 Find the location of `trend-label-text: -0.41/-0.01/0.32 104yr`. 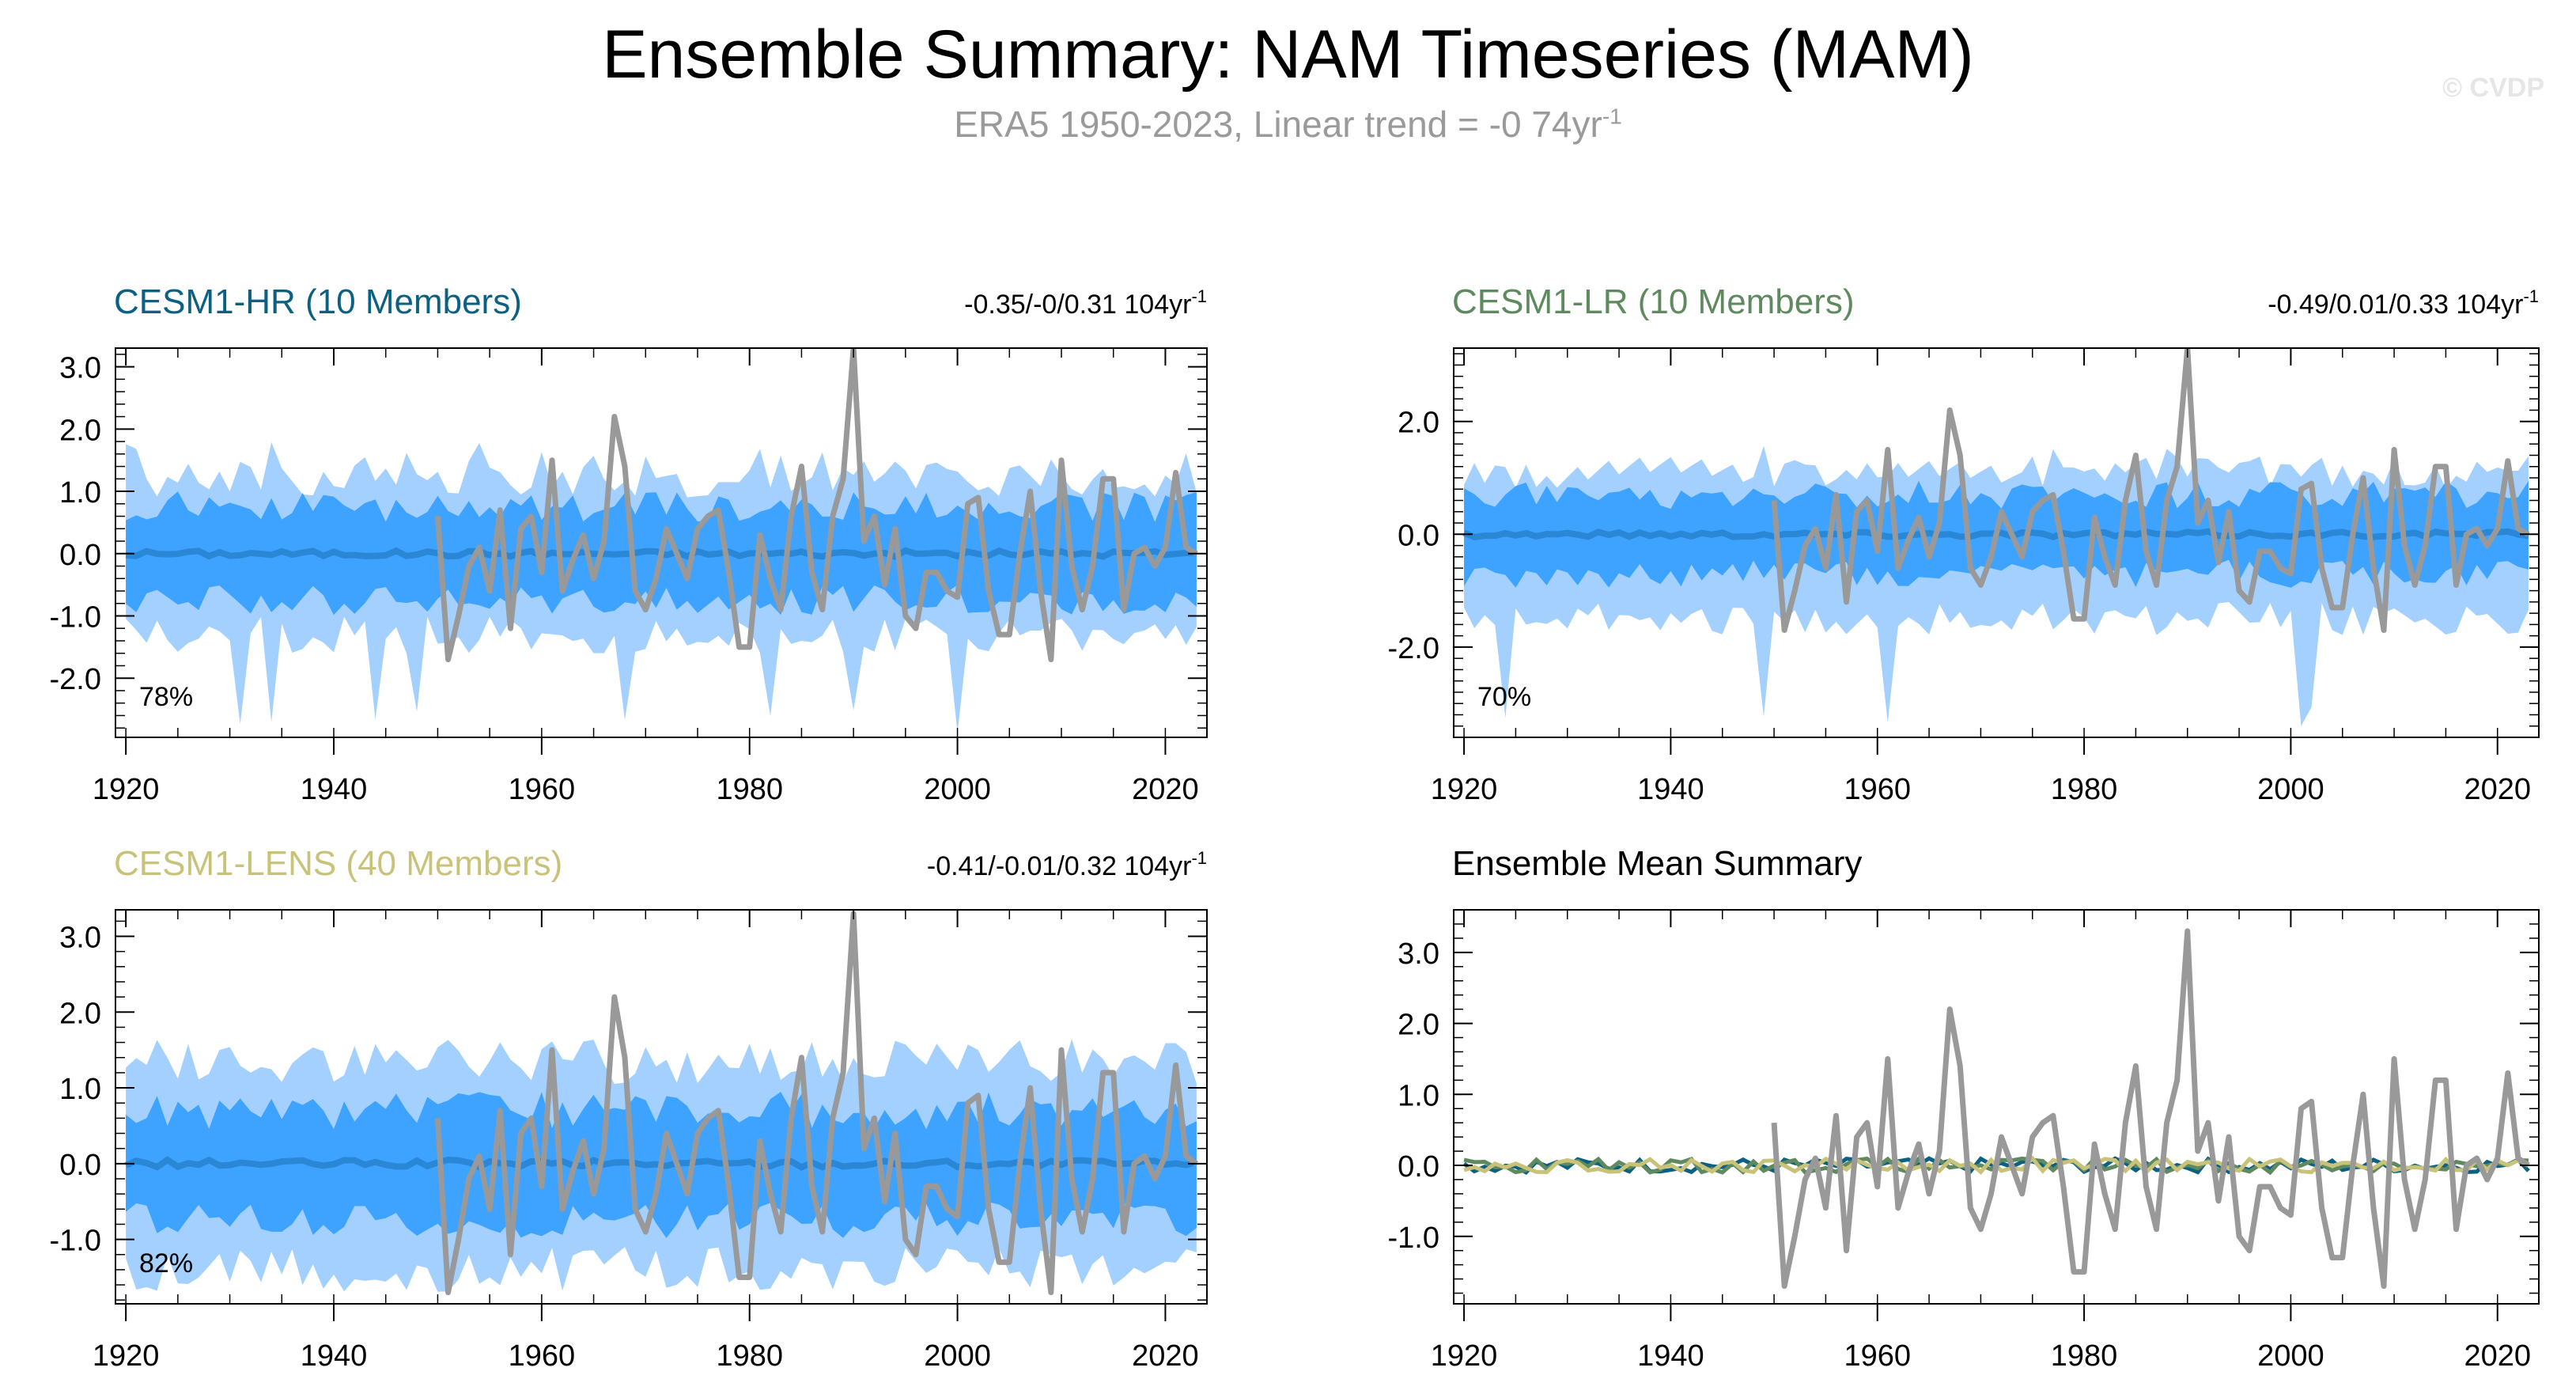

trend-label-text: -0.41/-0.01/0.32 104yr is located at coordinates (1059, 866).